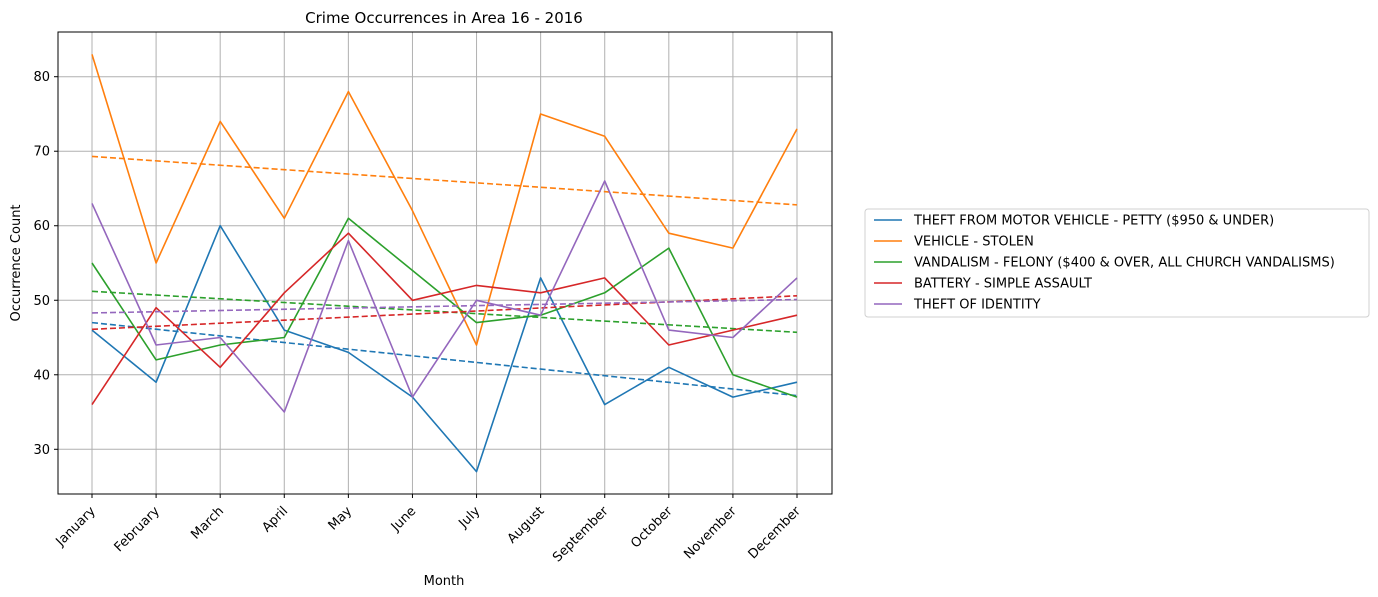 The width and height of the screenshot is (1378, 597). Describe the element at coordinates (16, 262) in the screenshot. I see `y-axis-label: Occurrence Count` at that location.